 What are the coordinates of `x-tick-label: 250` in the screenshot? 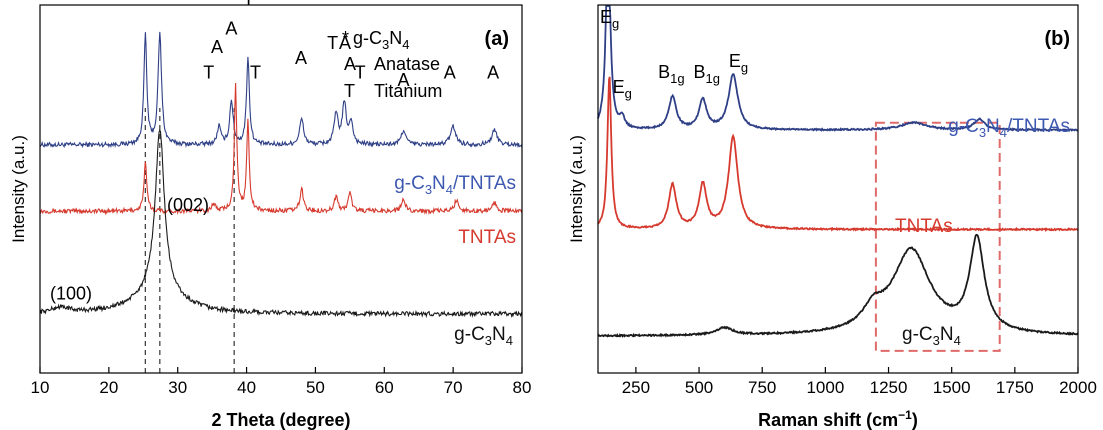 It's located at (636, 387).